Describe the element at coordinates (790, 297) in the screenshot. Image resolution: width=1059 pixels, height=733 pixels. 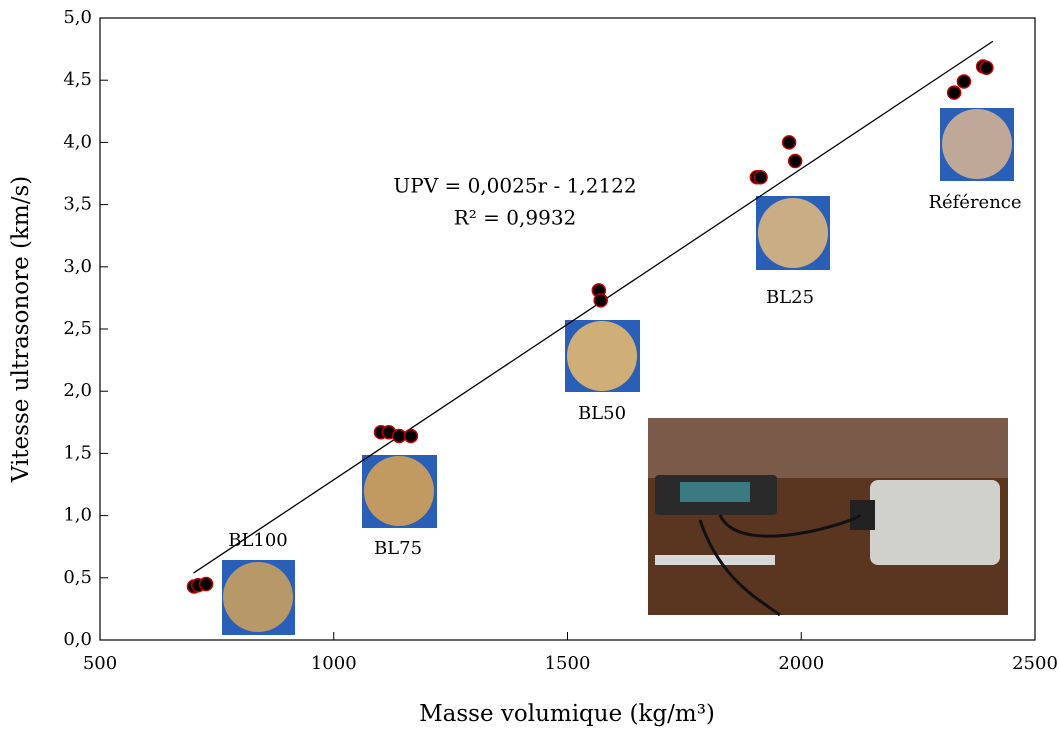
I see `annotation: BL25` at that location.